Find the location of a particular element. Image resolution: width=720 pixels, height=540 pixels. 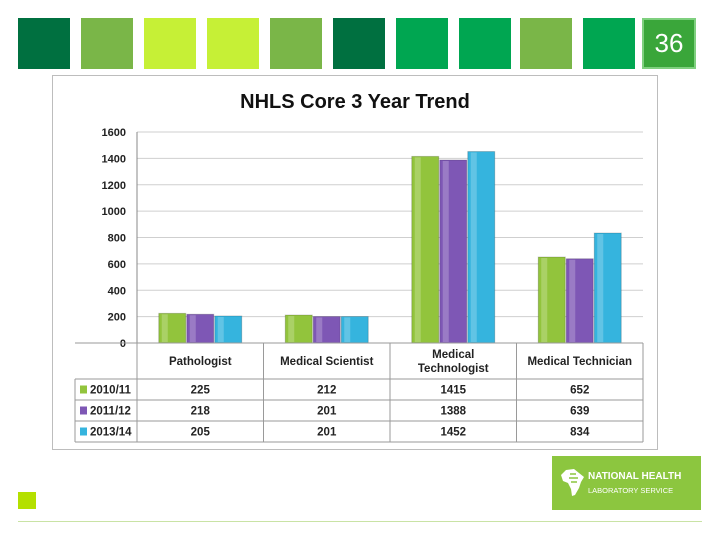

y-tick-label: 1400 is located at coordinates (114, 159).